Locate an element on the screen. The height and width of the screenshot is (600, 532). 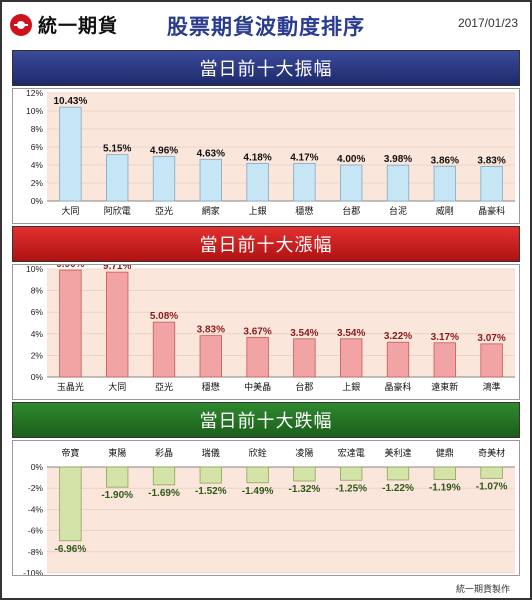
gain-category-label: 鴻準 is located at coordinates (492, 387).